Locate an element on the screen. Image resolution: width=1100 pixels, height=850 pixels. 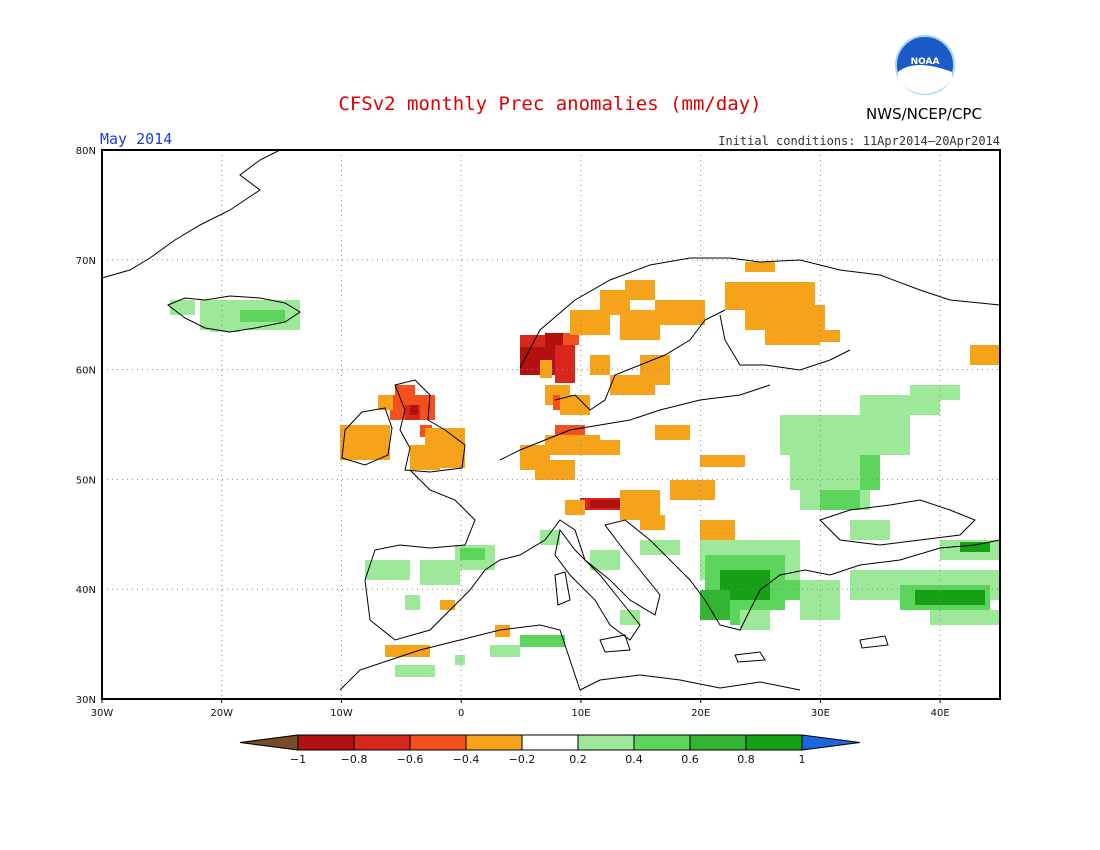
agency-label: NWS/NCEP/CPC is located at coordinates (924, 114).